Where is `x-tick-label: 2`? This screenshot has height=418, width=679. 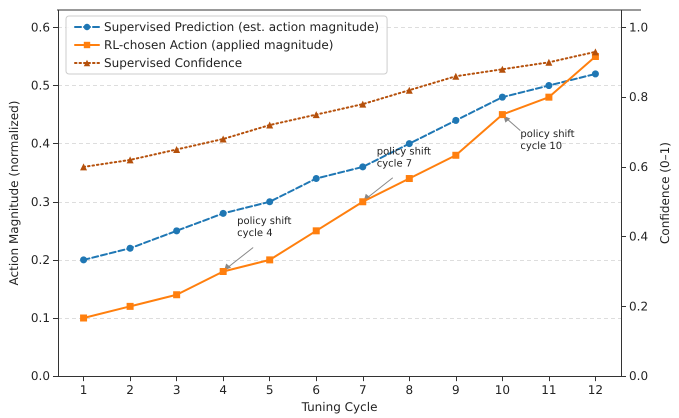
x-tick-label: 2 is located at coordinates (130, 390).